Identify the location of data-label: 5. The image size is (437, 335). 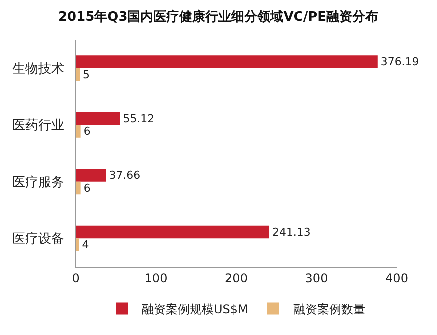
(86, 75).